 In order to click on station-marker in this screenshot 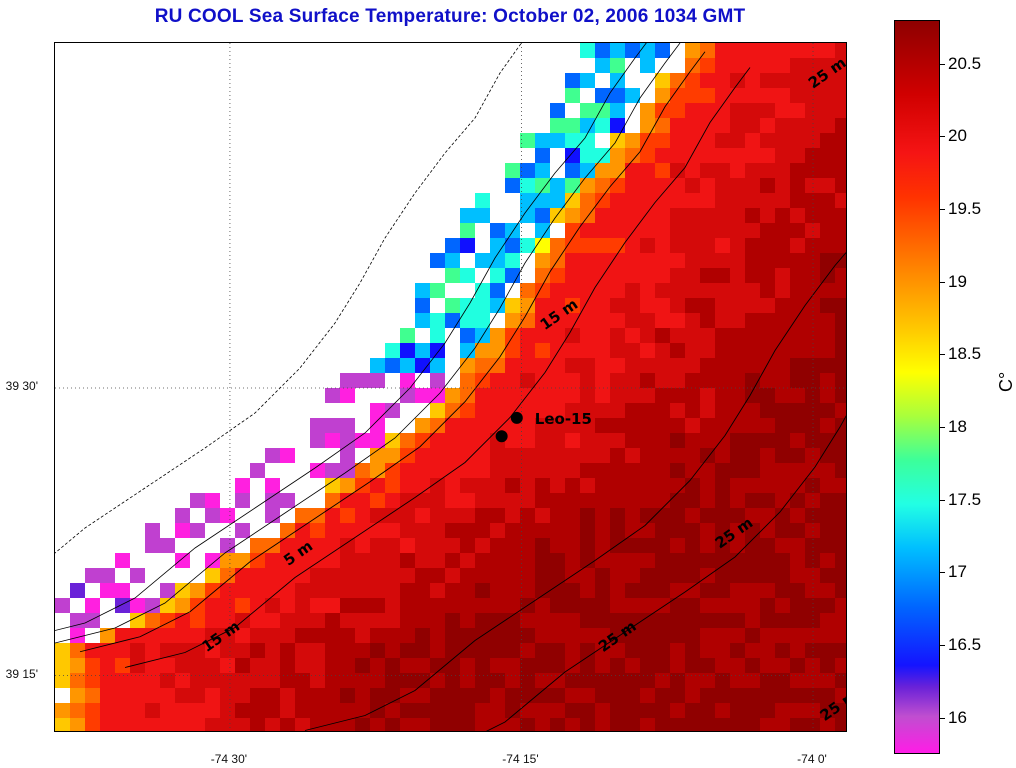, I will do `click(516, 417)`.